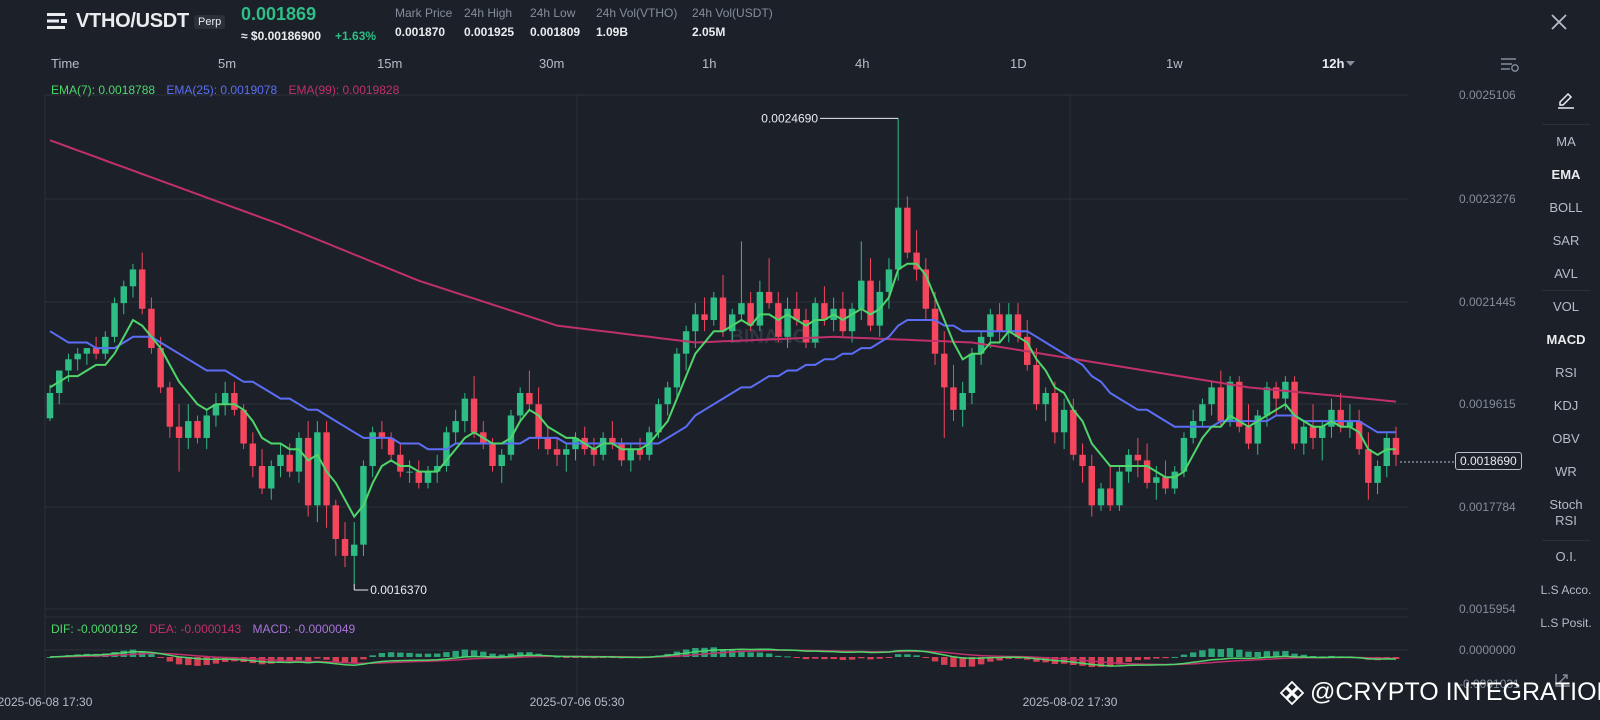 The image size is (1600, 720). What do you see at coordinates (732, 13) in the screenshot?
I see `stat-label: 24h Vol(USDT)` at bounding box center [732, 13].